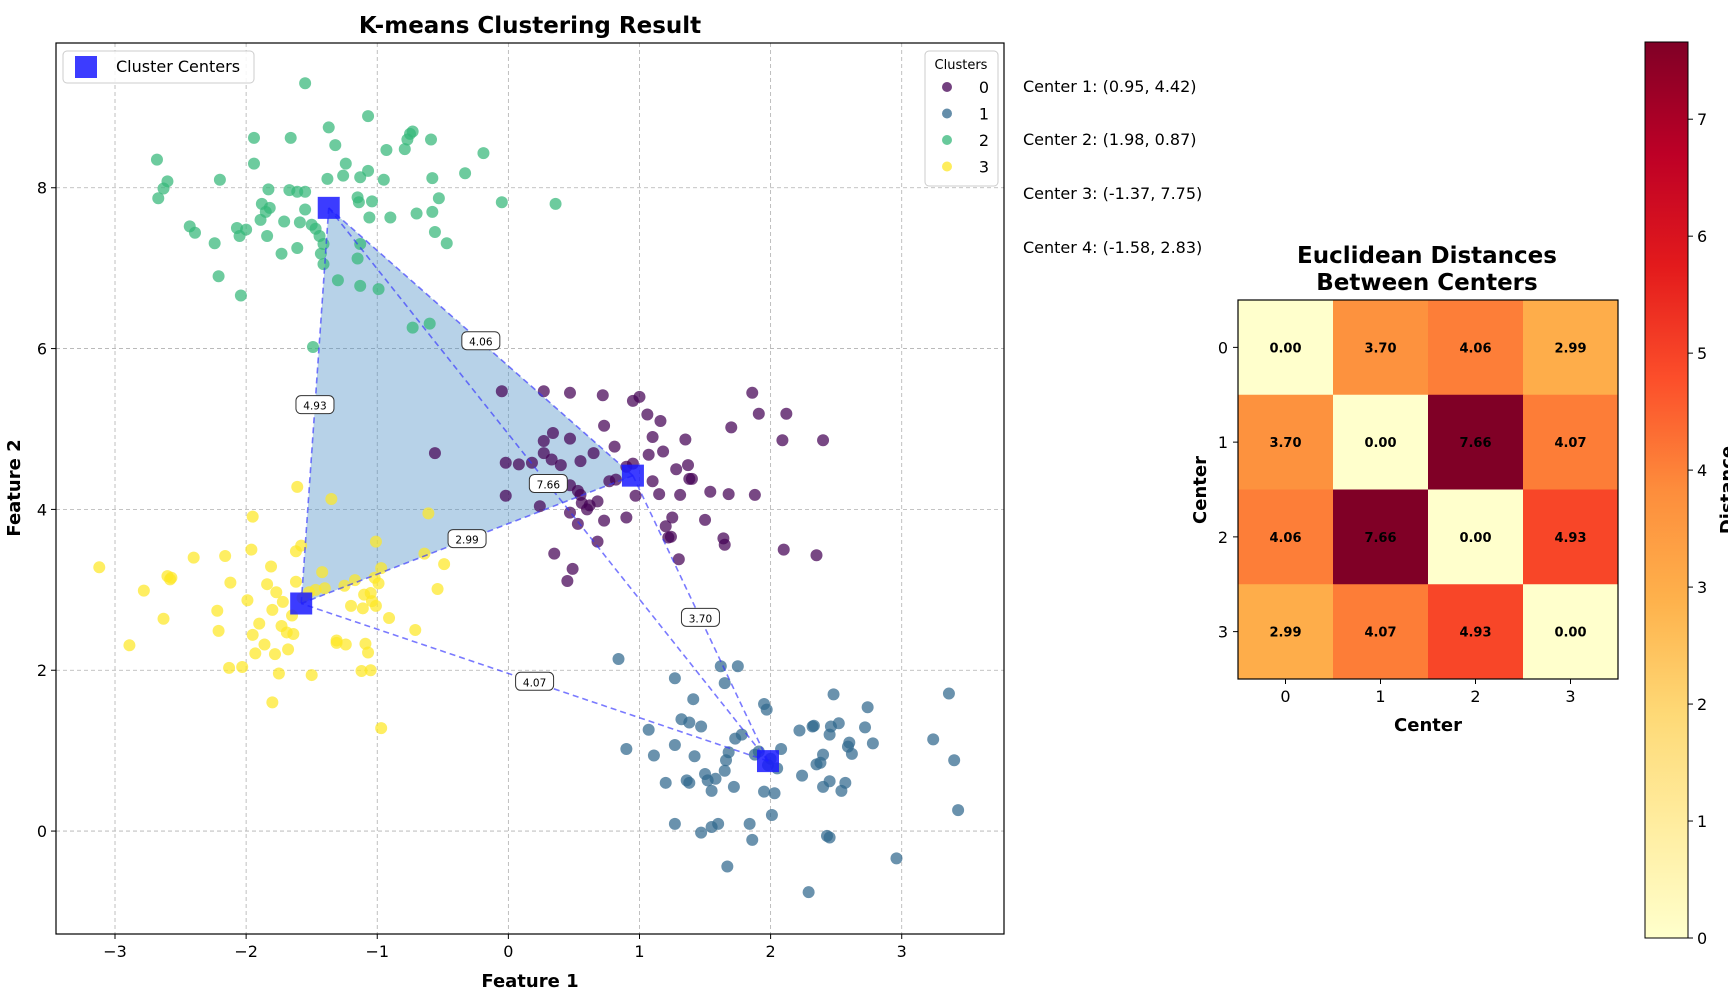 The image size is (1728, 1000). Describe the element at coordinates (178, 66) in the screenshot. I see `legend-centers-label: Cluster Centers` at that location.